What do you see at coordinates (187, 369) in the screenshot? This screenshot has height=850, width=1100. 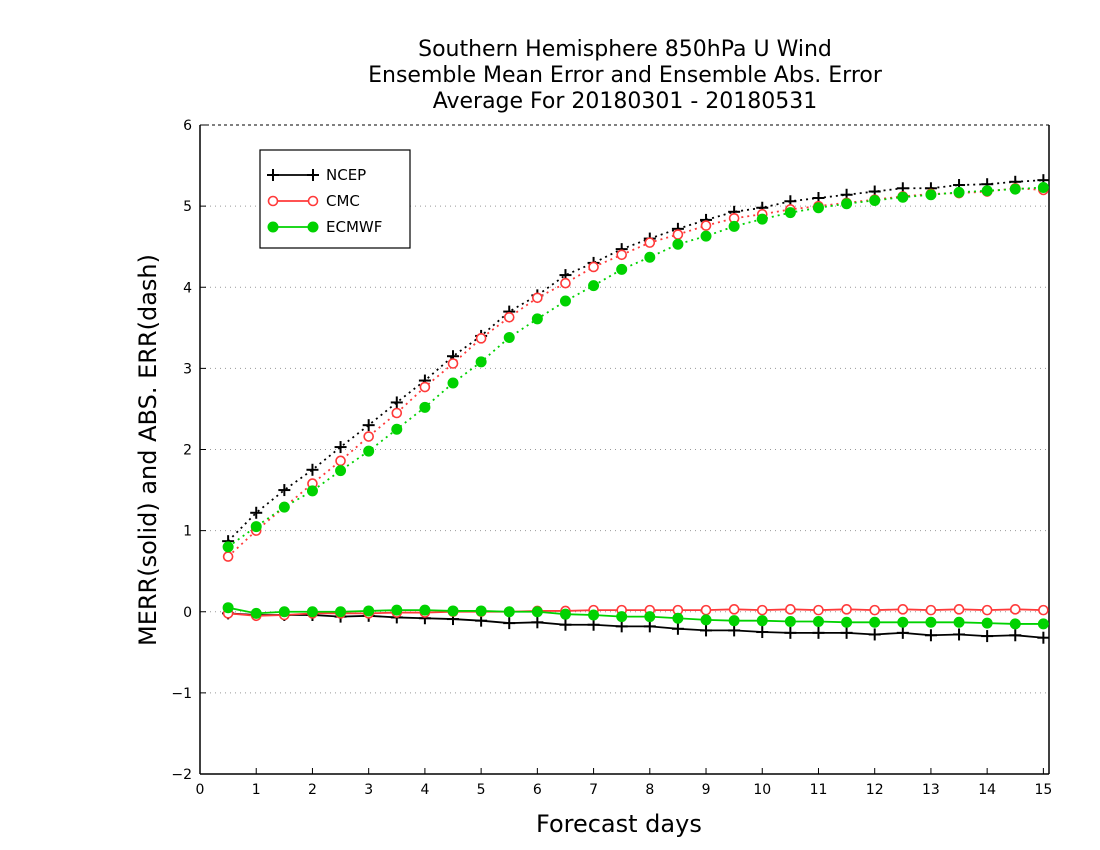 I see `y-tick-label: 3` at bounding box center [187, 369].